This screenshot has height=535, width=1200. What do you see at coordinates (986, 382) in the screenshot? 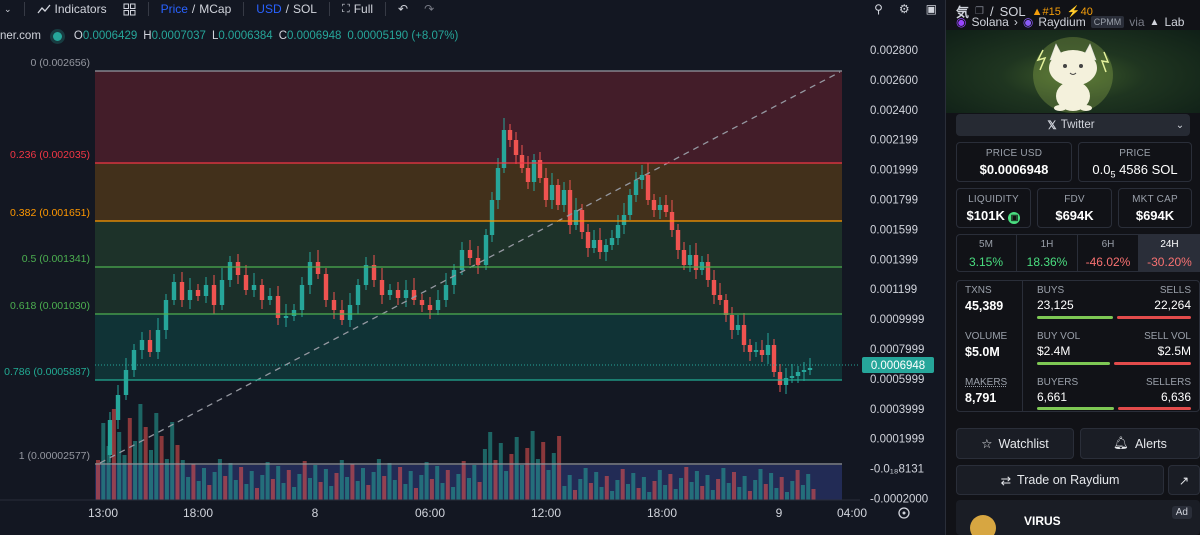
I see `makers-label: MAKERS` at bounding box center [986, 382].